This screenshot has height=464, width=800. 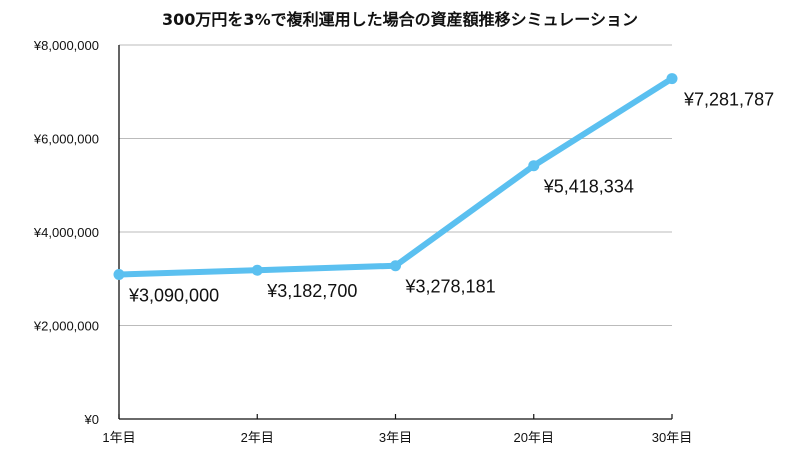 I want to click on data-label: ¥3,278,181, so click(x=450, y=287).